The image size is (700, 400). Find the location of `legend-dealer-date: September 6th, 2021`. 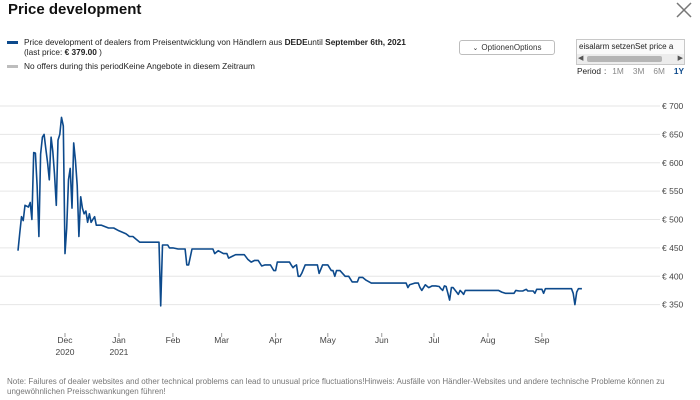

legend-dealer-date: September 6th, 2021 is located at coordinates (365, 42).